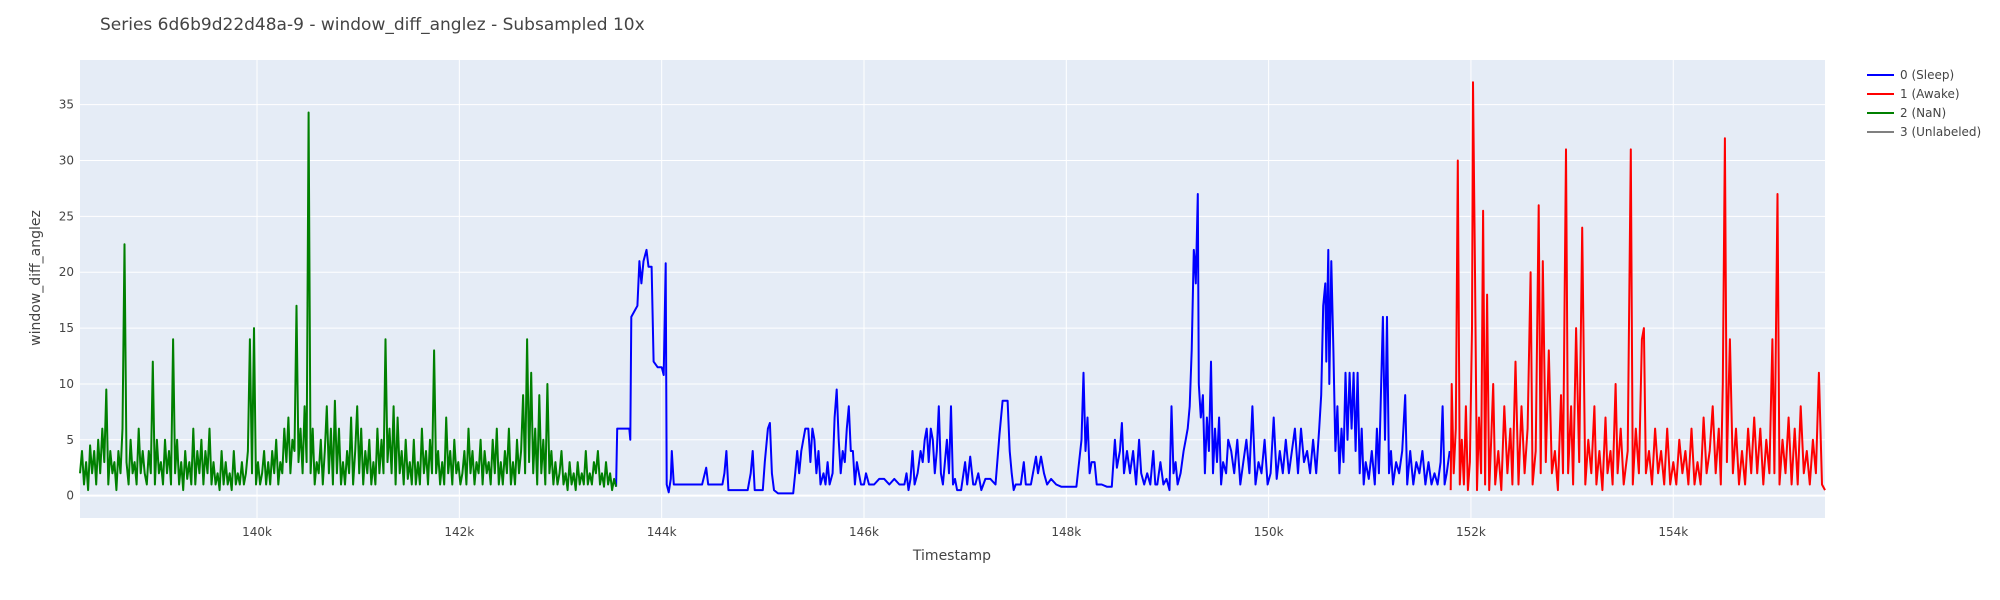  What do you see at coordinates (1471, 532) in the screenshot?
I see `x-tick-label: 152k` at bounding box center [1471, 532].